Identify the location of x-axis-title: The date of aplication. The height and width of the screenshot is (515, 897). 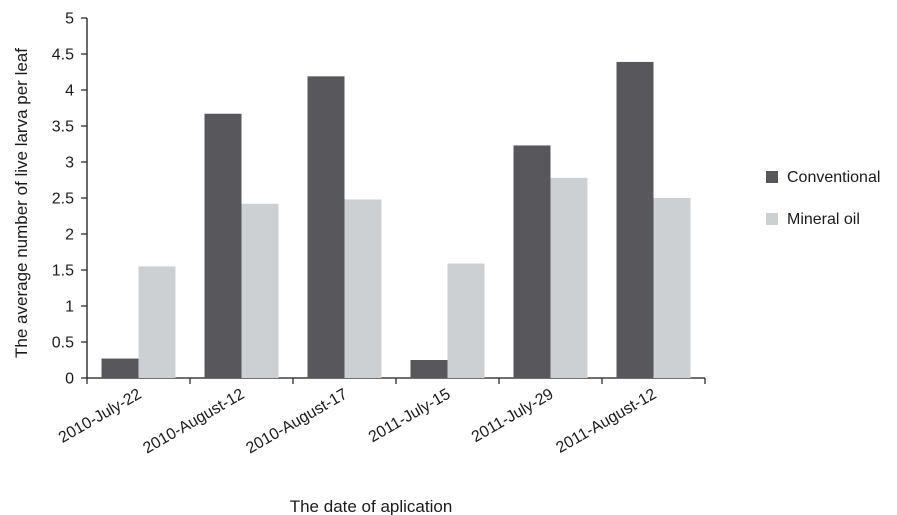
(371, 506).